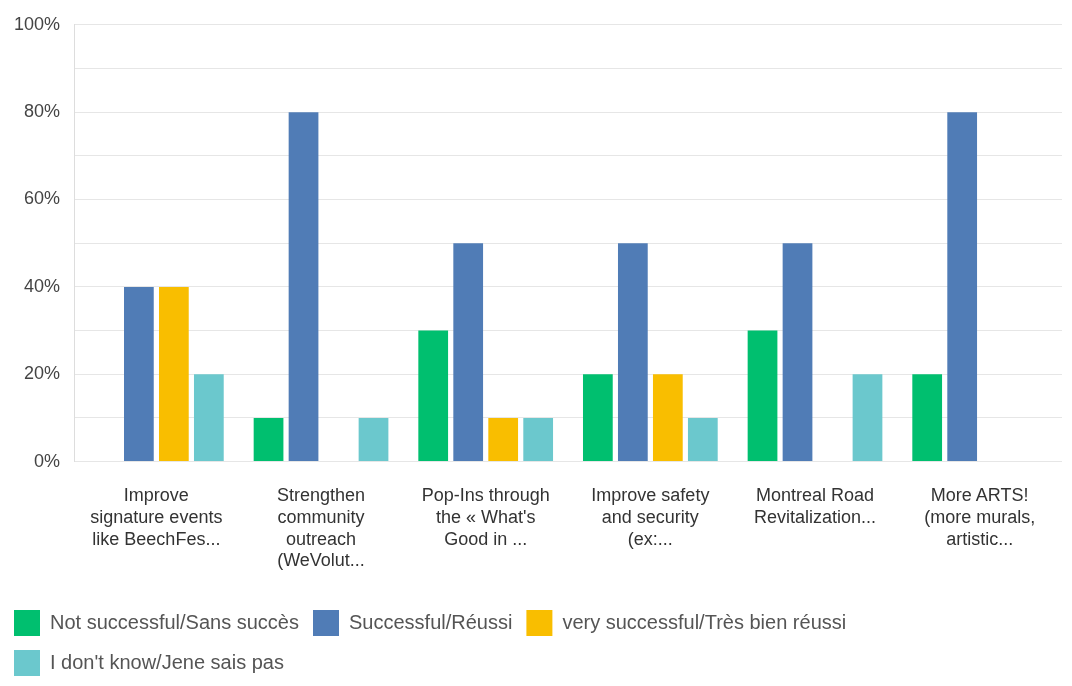  I want to click on legend-label: very successful/Très bien réussi, so click(704, 621).